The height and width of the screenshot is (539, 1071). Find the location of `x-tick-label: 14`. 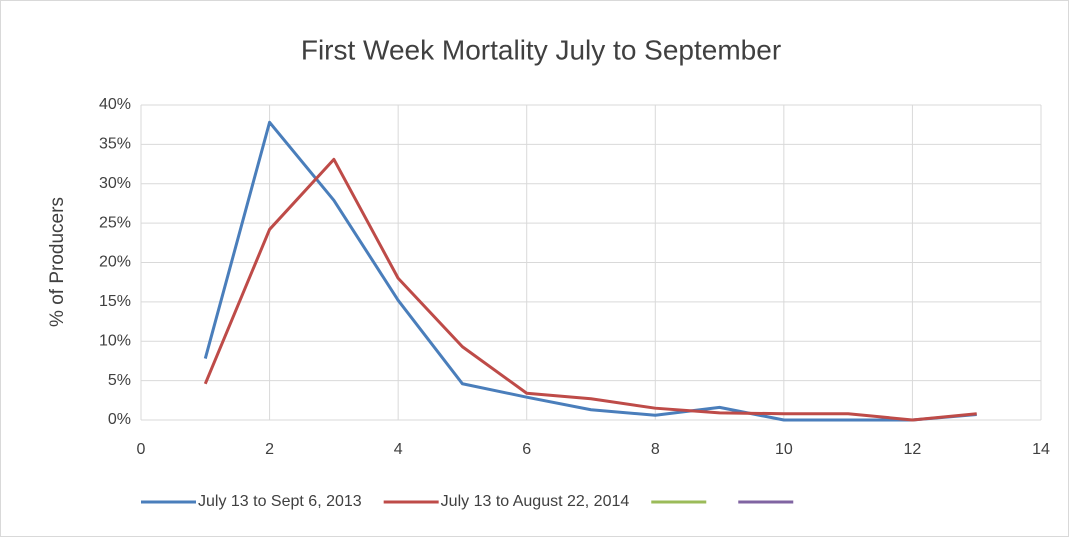

x-tick-label: 14 is located at coordinates (1041, 449).